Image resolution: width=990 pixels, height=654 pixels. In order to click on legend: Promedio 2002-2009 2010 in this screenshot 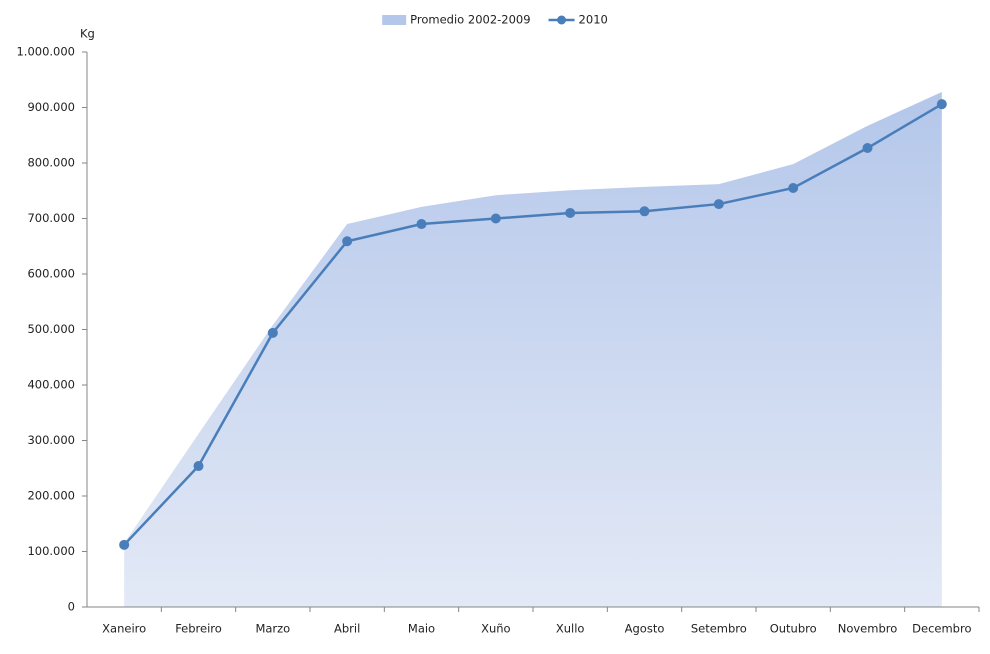, I will do `click(495, 20)`.